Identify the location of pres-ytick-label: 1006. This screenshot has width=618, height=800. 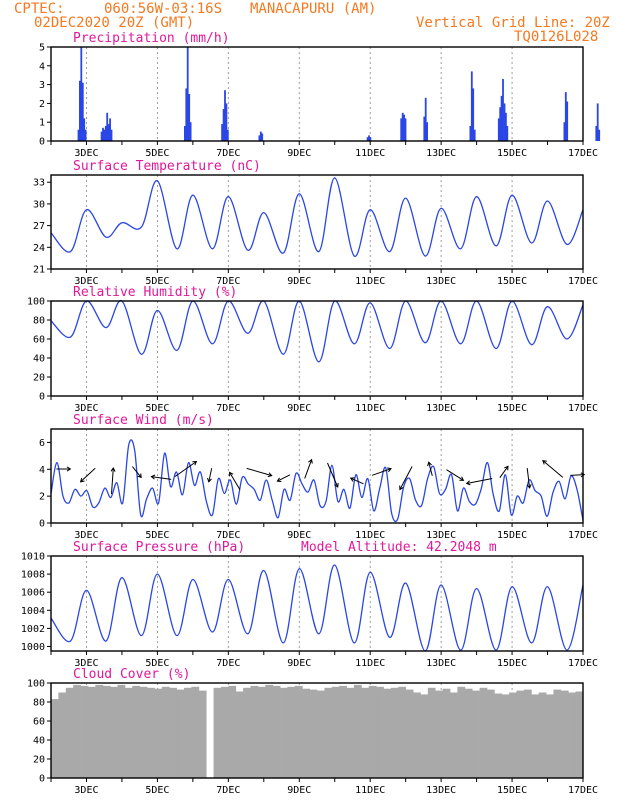
(33, 593).